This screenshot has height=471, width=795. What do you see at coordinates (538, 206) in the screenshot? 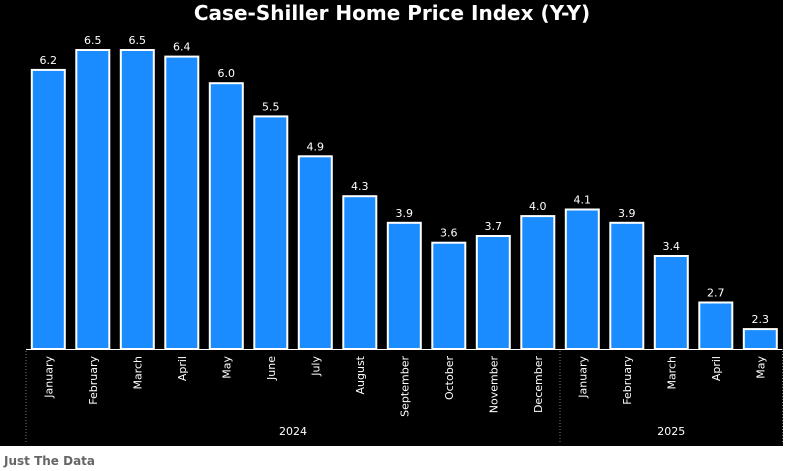
I see `value-label-11: 4.0` at bounding box center [538, 206].